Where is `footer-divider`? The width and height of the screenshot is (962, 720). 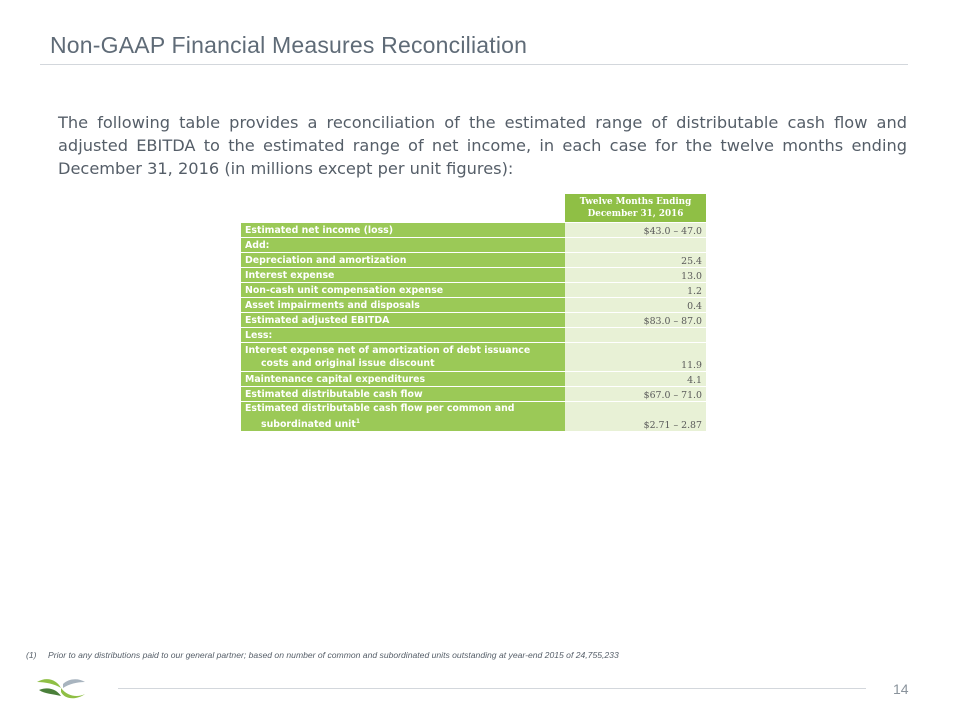 footer-divider is located at coordinates (492, 688).